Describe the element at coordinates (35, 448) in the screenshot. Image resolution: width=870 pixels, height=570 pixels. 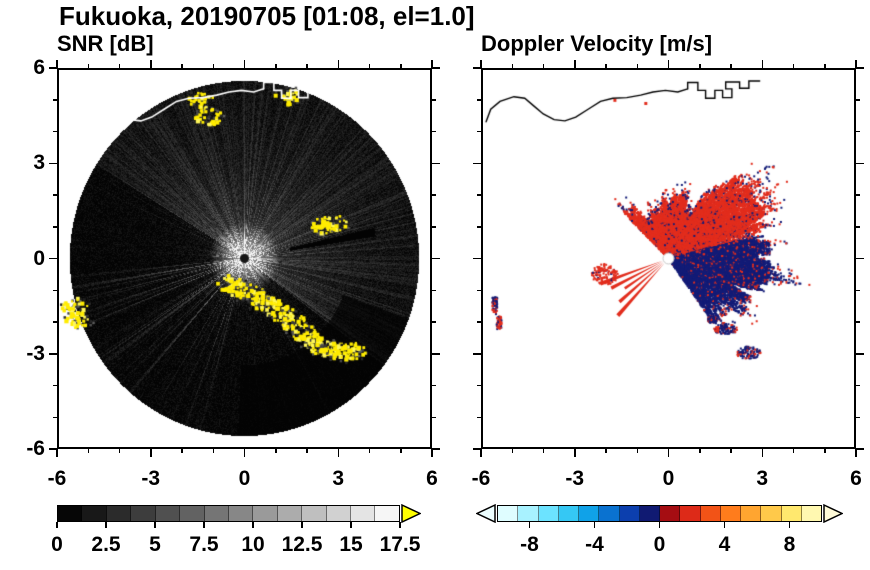
I see `y-tick-label: -6` at that location.